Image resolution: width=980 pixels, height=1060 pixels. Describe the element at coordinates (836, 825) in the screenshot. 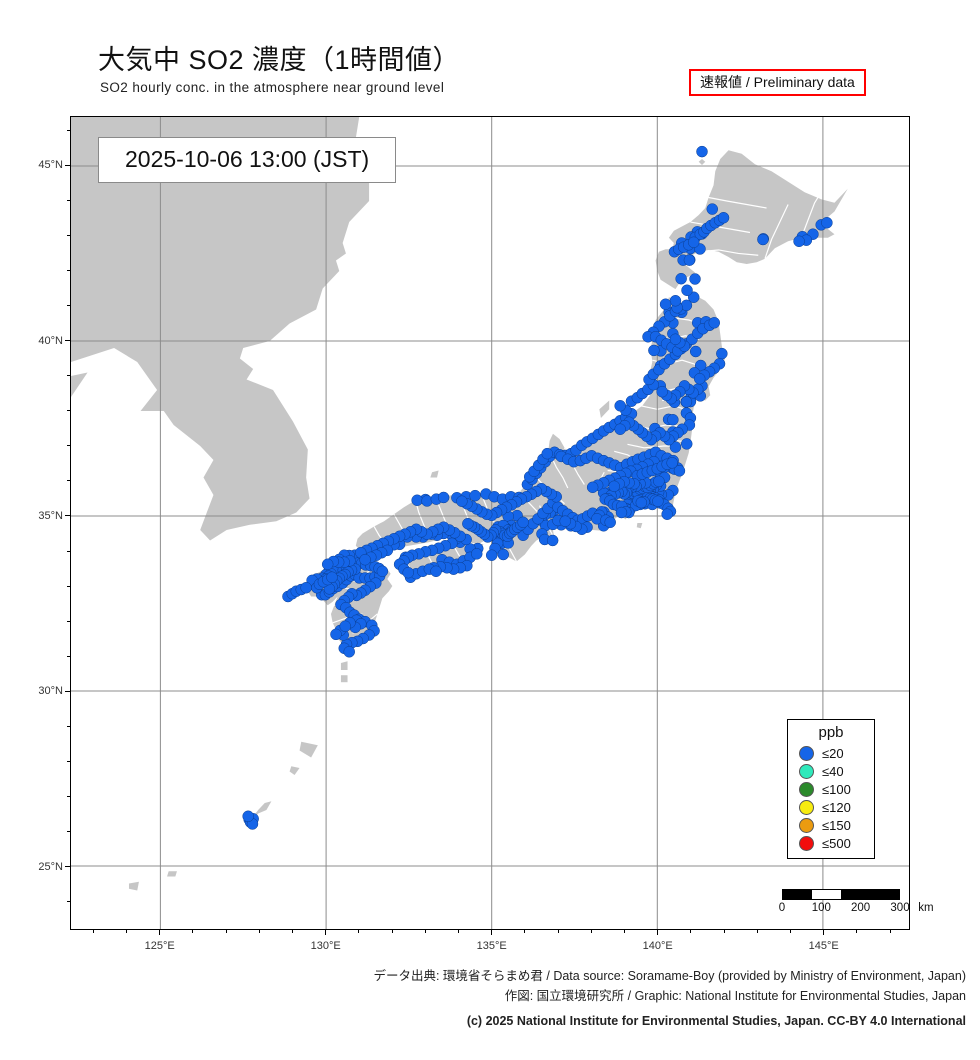

I see `legend-item-label: ≤150` at that location.